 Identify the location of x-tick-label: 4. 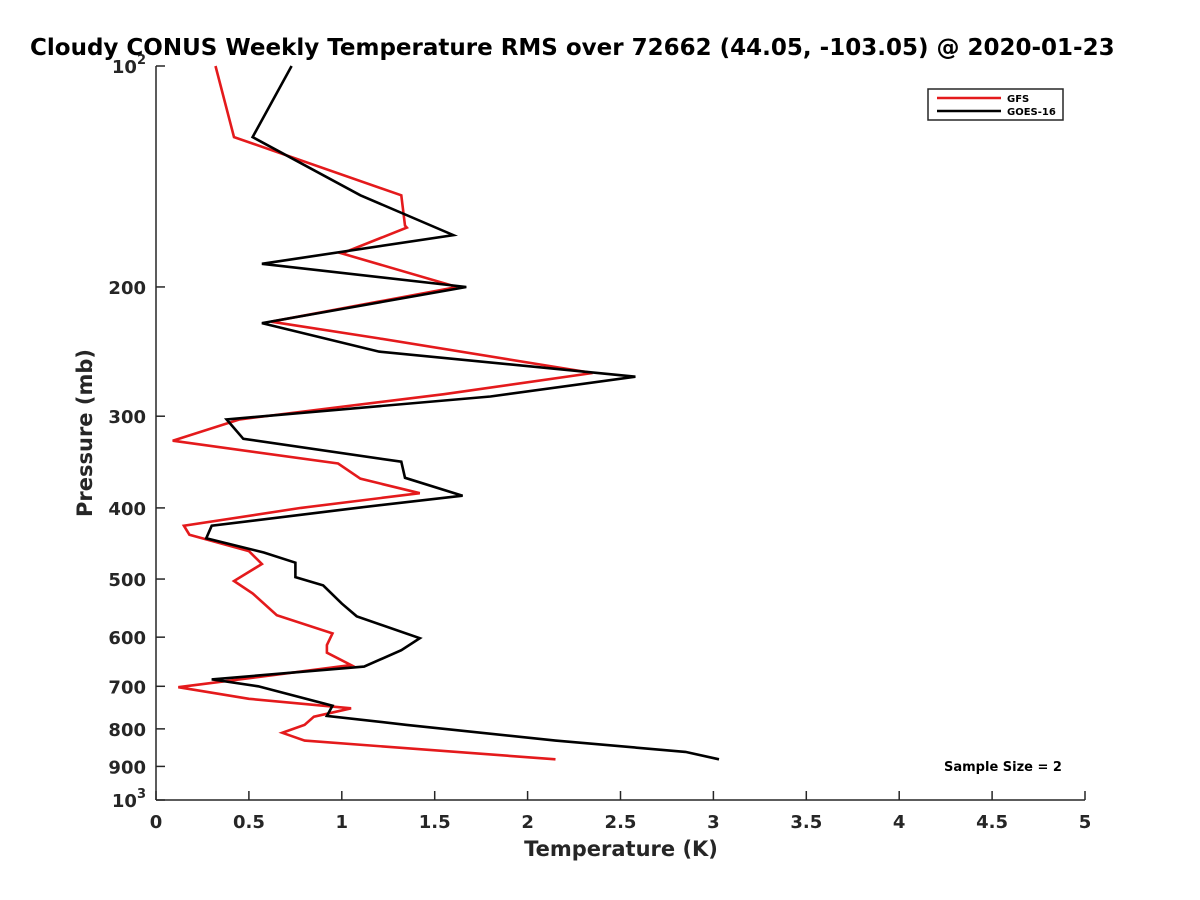
(899, 822).